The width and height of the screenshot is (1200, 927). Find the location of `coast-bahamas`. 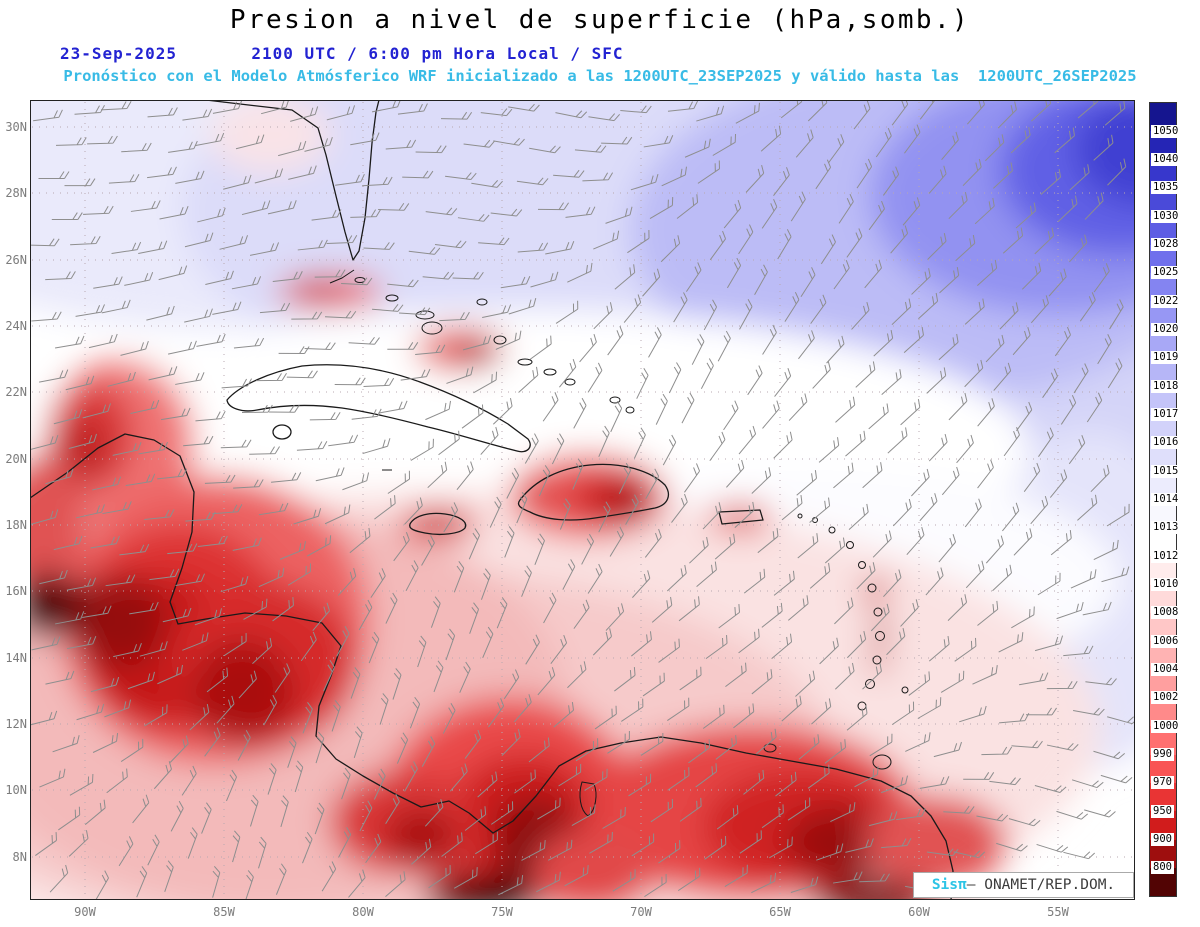

coast-bahamas is located at coordinates (494, 345).